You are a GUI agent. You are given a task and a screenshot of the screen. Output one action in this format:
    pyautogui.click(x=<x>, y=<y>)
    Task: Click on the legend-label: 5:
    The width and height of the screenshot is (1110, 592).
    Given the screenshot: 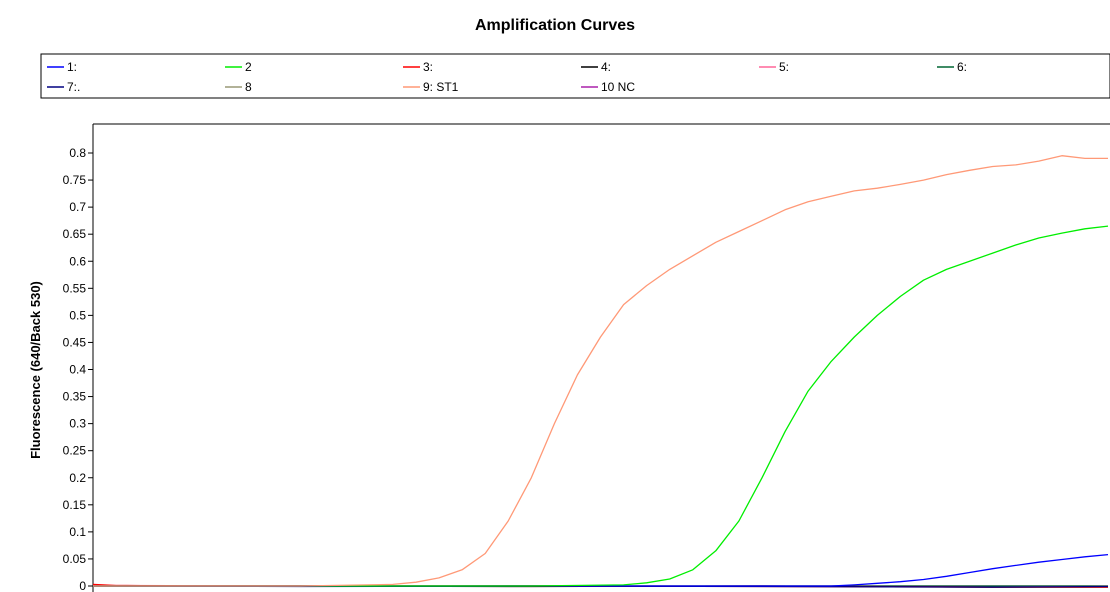 What is the action you would take?
    pyautogui.click(x=784, y=67)
    